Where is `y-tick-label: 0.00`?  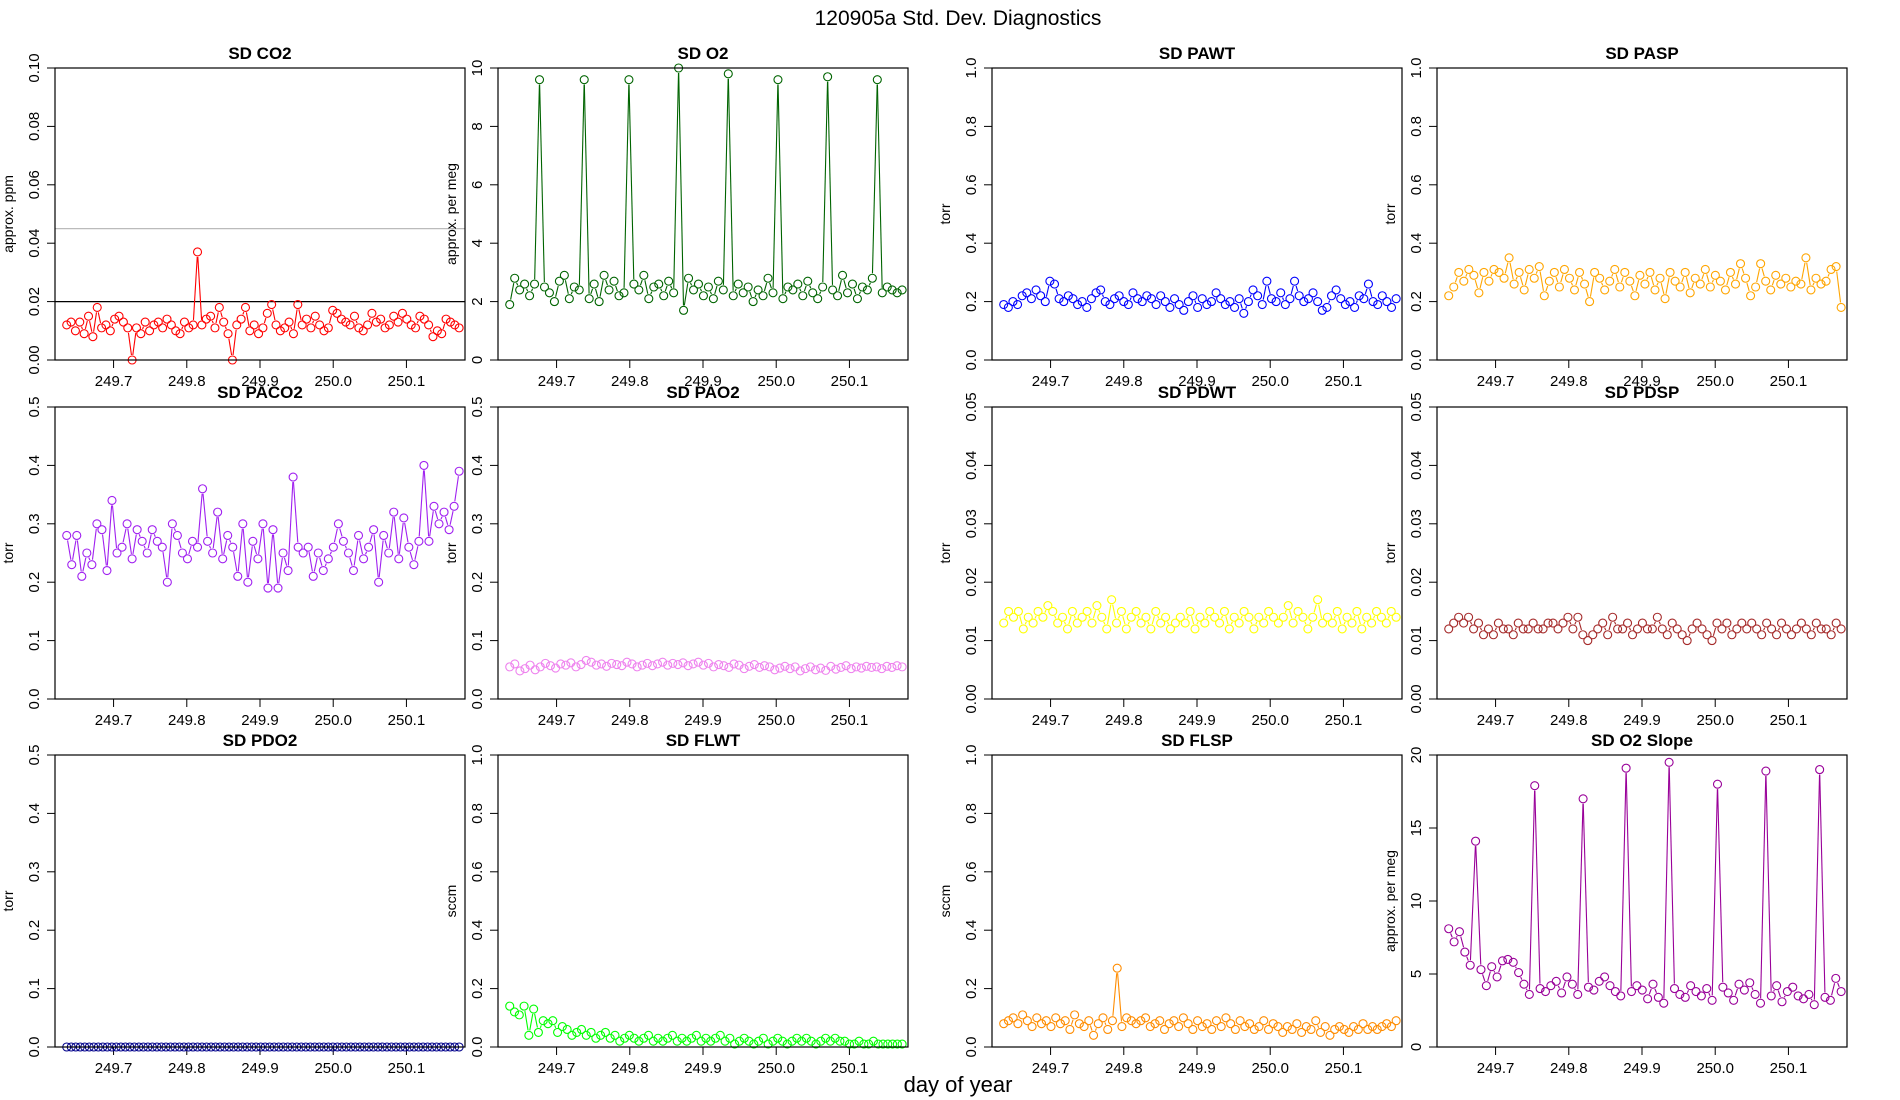 y-tick-label: 0.00 is located at coordinates (1416, 698).